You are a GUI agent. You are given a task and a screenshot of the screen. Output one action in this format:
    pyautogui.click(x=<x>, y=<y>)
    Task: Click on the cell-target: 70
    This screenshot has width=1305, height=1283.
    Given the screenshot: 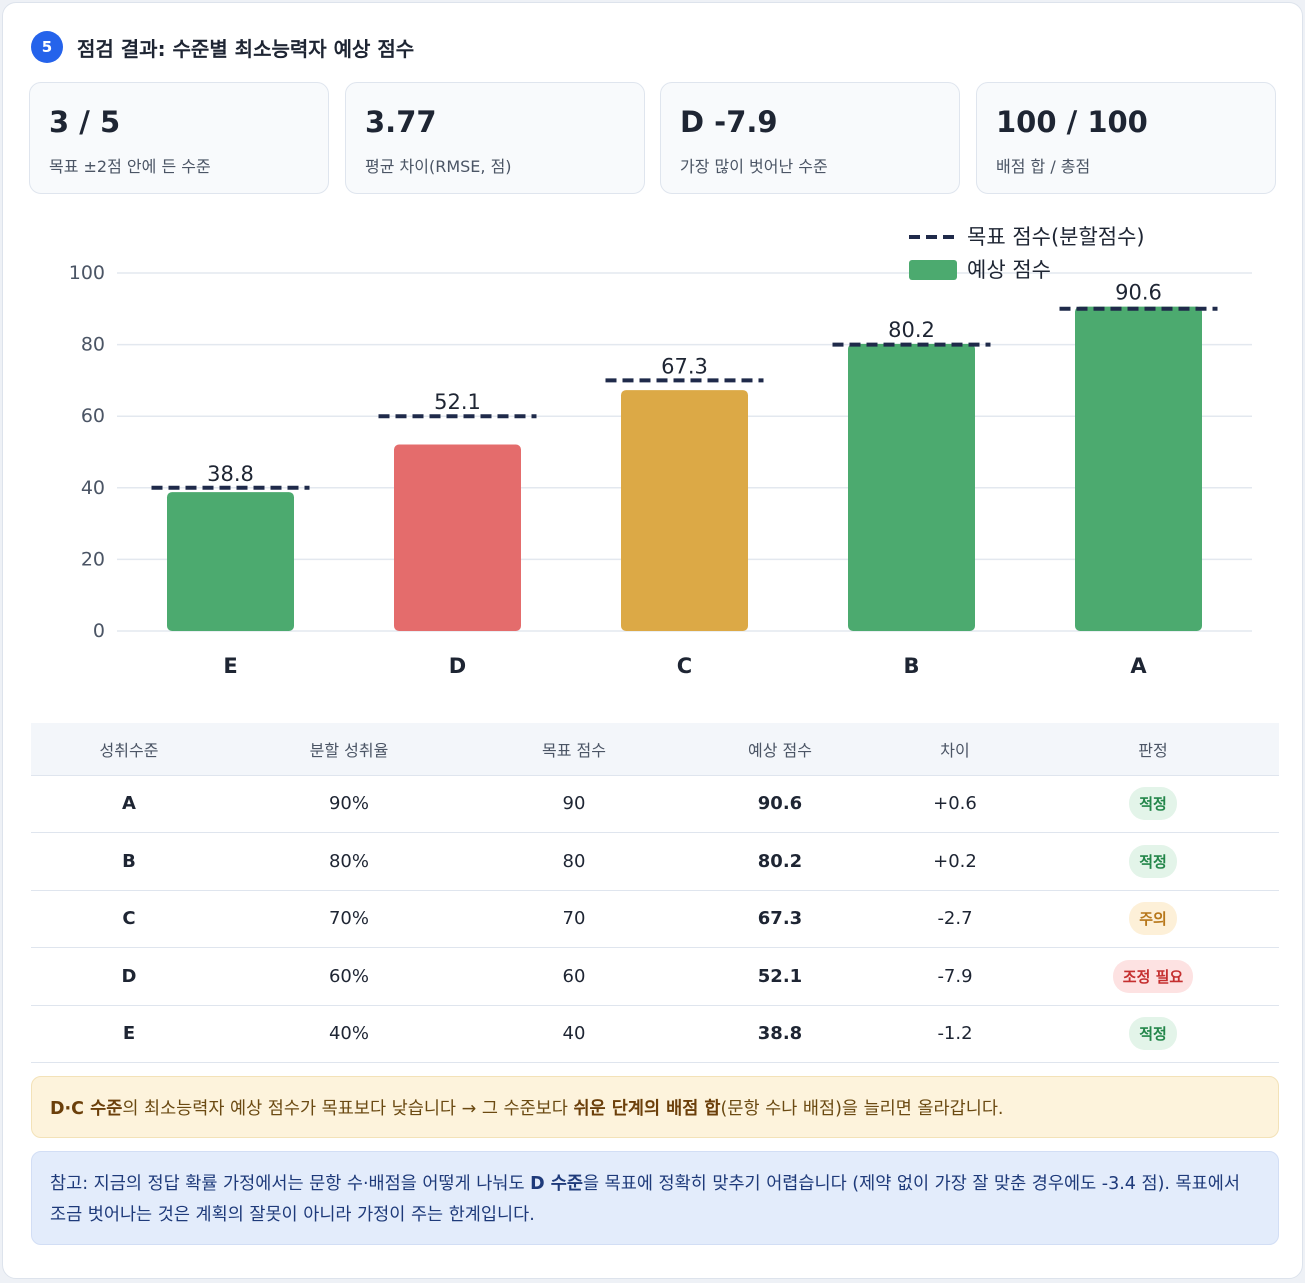 What is the action you would take?
    pyautogui.click(x=574, y=919)
    